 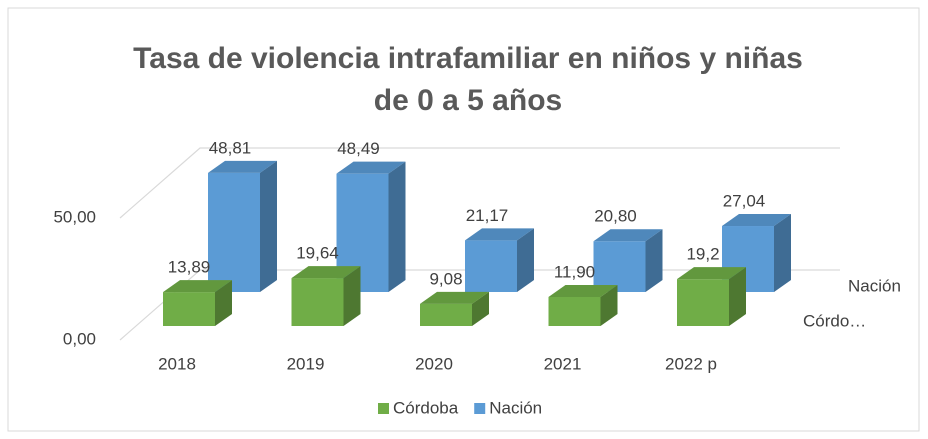 I want to click on data-label: 48,81, so click(x=230, y=147).